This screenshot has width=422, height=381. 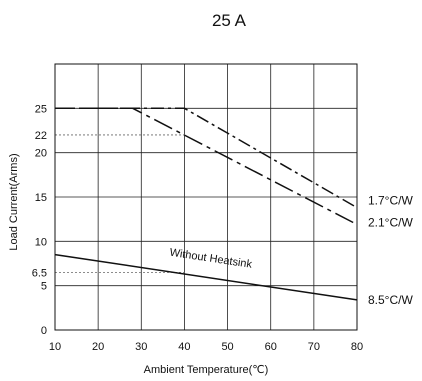 What do you see at coordinates (390, 250) in the screenshot?
I see `series-labels: 1.7°C/W 2.1°C/W 8.5°C/W` at bounding box center [390, 250].